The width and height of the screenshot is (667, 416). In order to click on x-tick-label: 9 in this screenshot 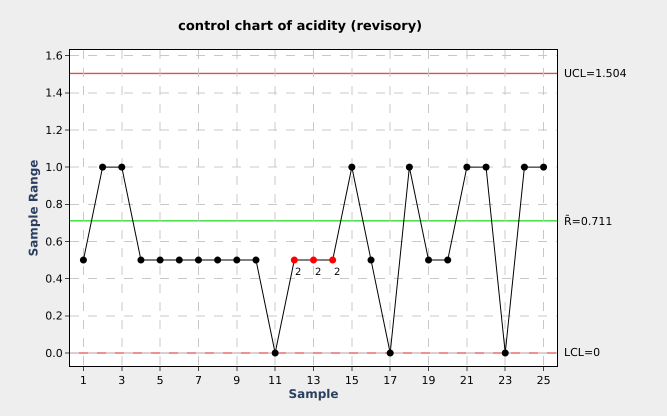, I will do `click(236, 381)`.